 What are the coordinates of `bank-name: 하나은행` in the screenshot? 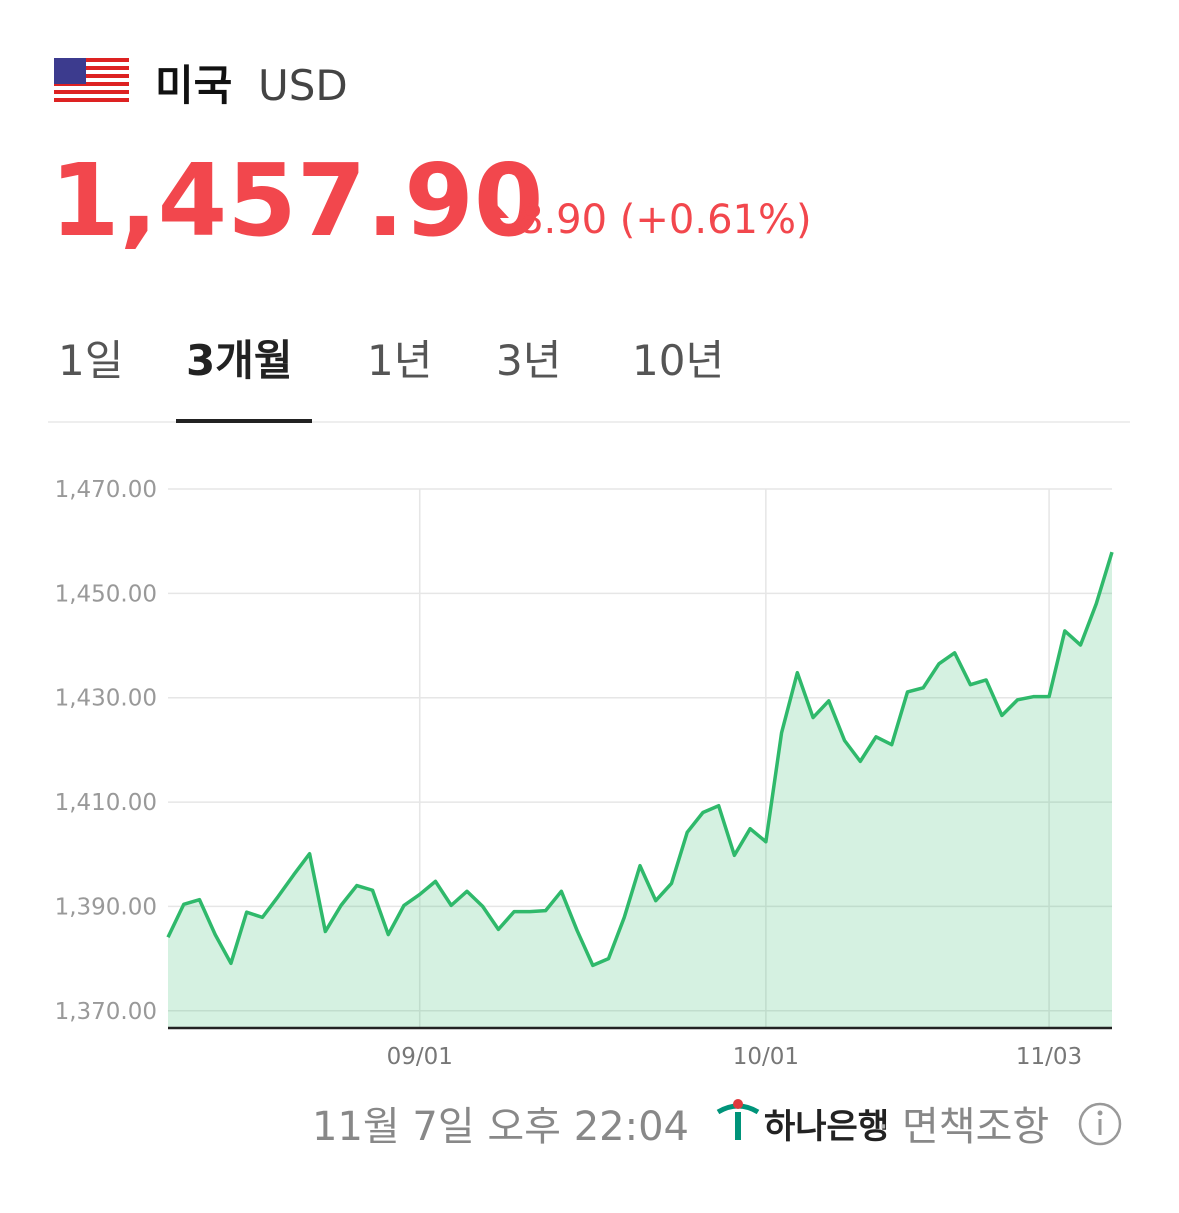 It's located at (826, 1127).